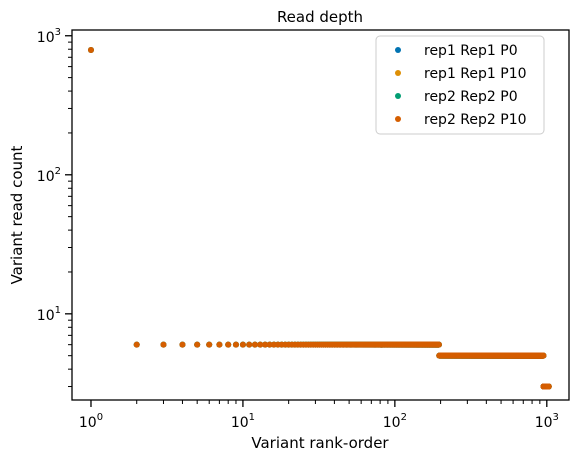  I want to click on legend-box, so click(460, 85).